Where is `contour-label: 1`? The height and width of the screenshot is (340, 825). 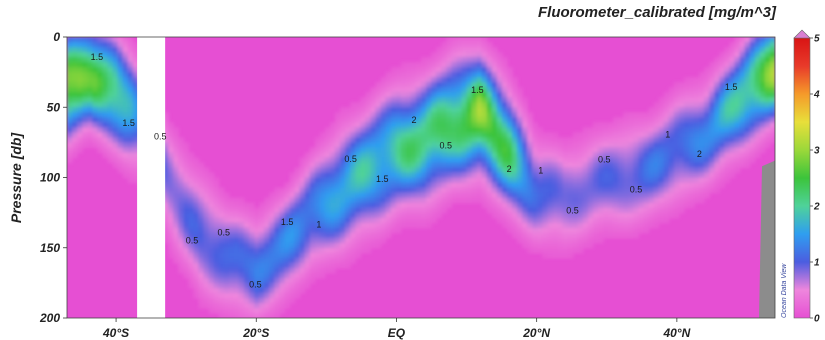 contour-label: 1 is located at coordinates (540, 171).